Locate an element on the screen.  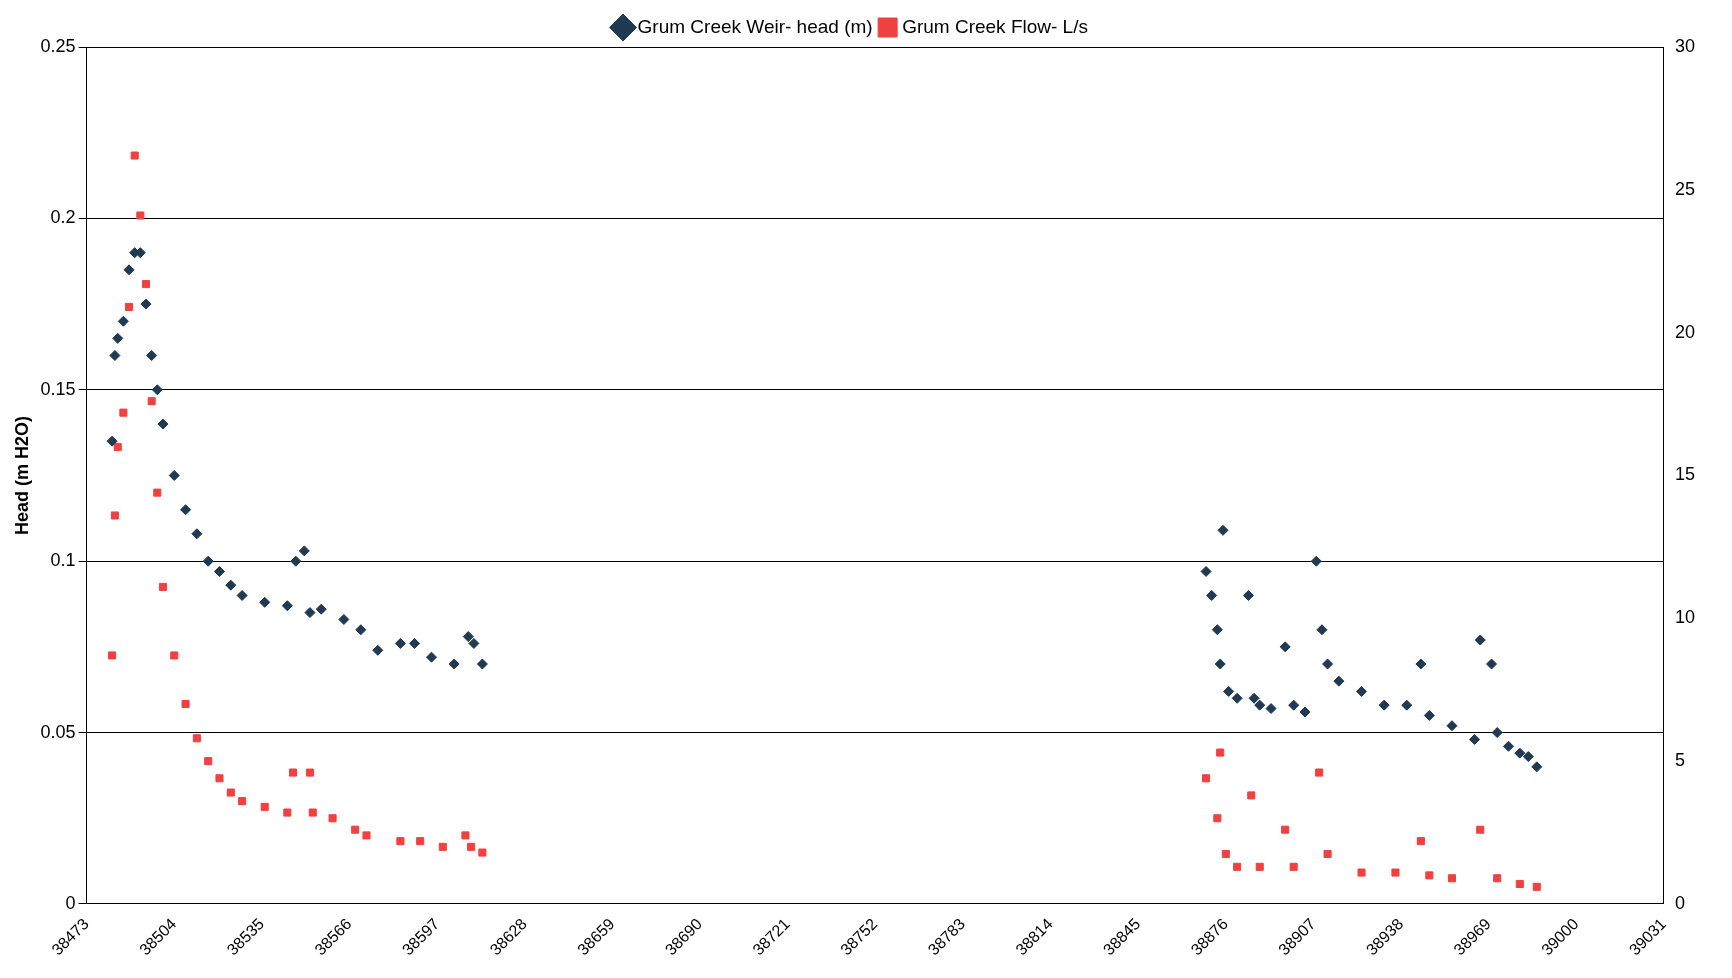
y2-tick-label: 25 is located at coordinates (1685, 188).